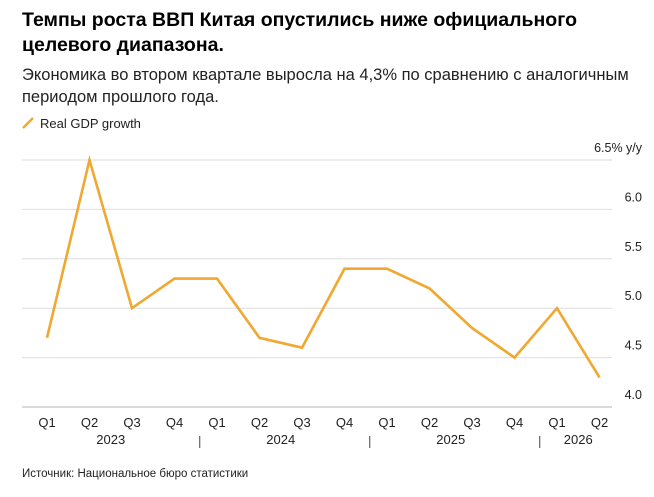 This screenshot has width=654, height=497. Describe the element at coordinates (135, 474) in the screenshot. I see `source-note: Источник: Национальное бюро статистики` at that location.